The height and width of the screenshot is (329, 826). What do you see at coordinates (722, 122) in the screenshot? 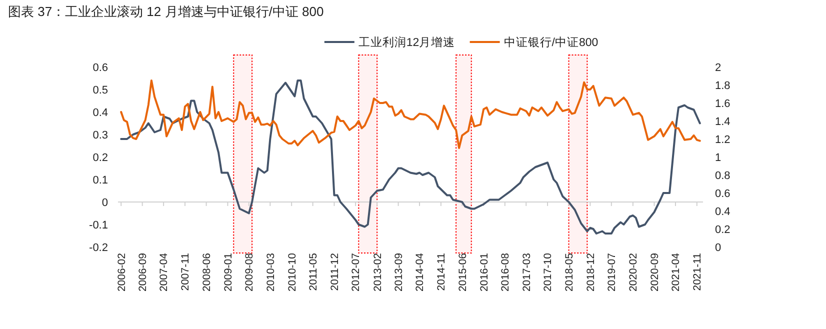
I see `y2-tick-label: 1.4` at bounding box center [722, 122].